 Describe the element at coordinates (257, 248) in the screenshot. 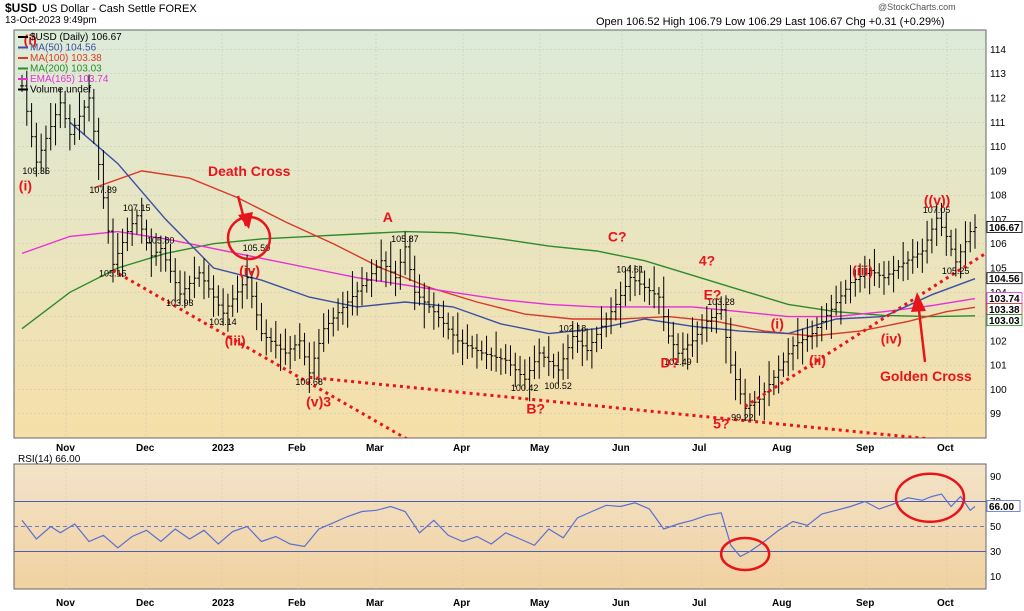

I see `price-point-label: 105.50` at that location.